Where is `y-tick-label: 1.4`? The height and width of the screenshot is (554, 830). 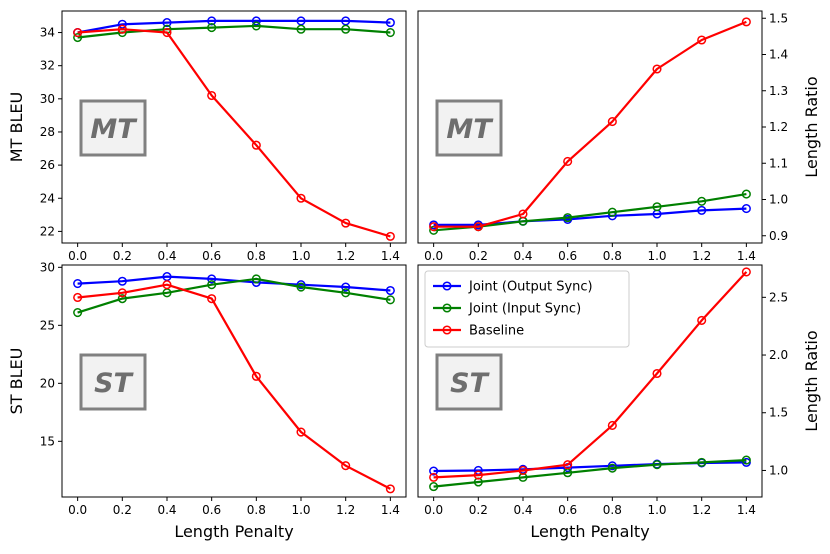 y-tick-label: 1.4 is located at coordinates (778, 55).